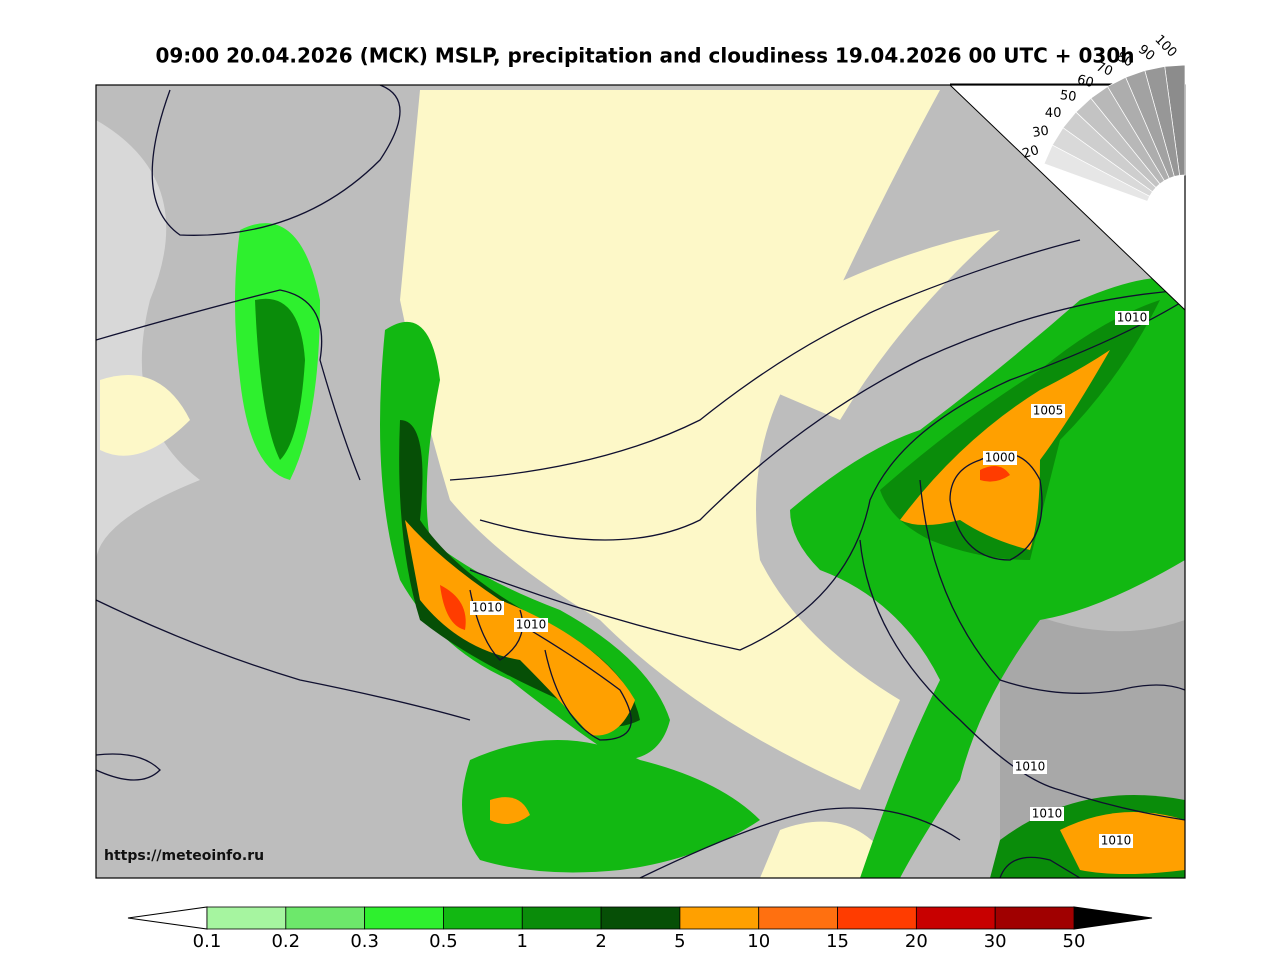 The width and height of the screenshot is (1281, 963). What do you see at coordinates (1074, 941) in the screenshot?
I see `legend-label: 50` at bounding box center [1074, 941].